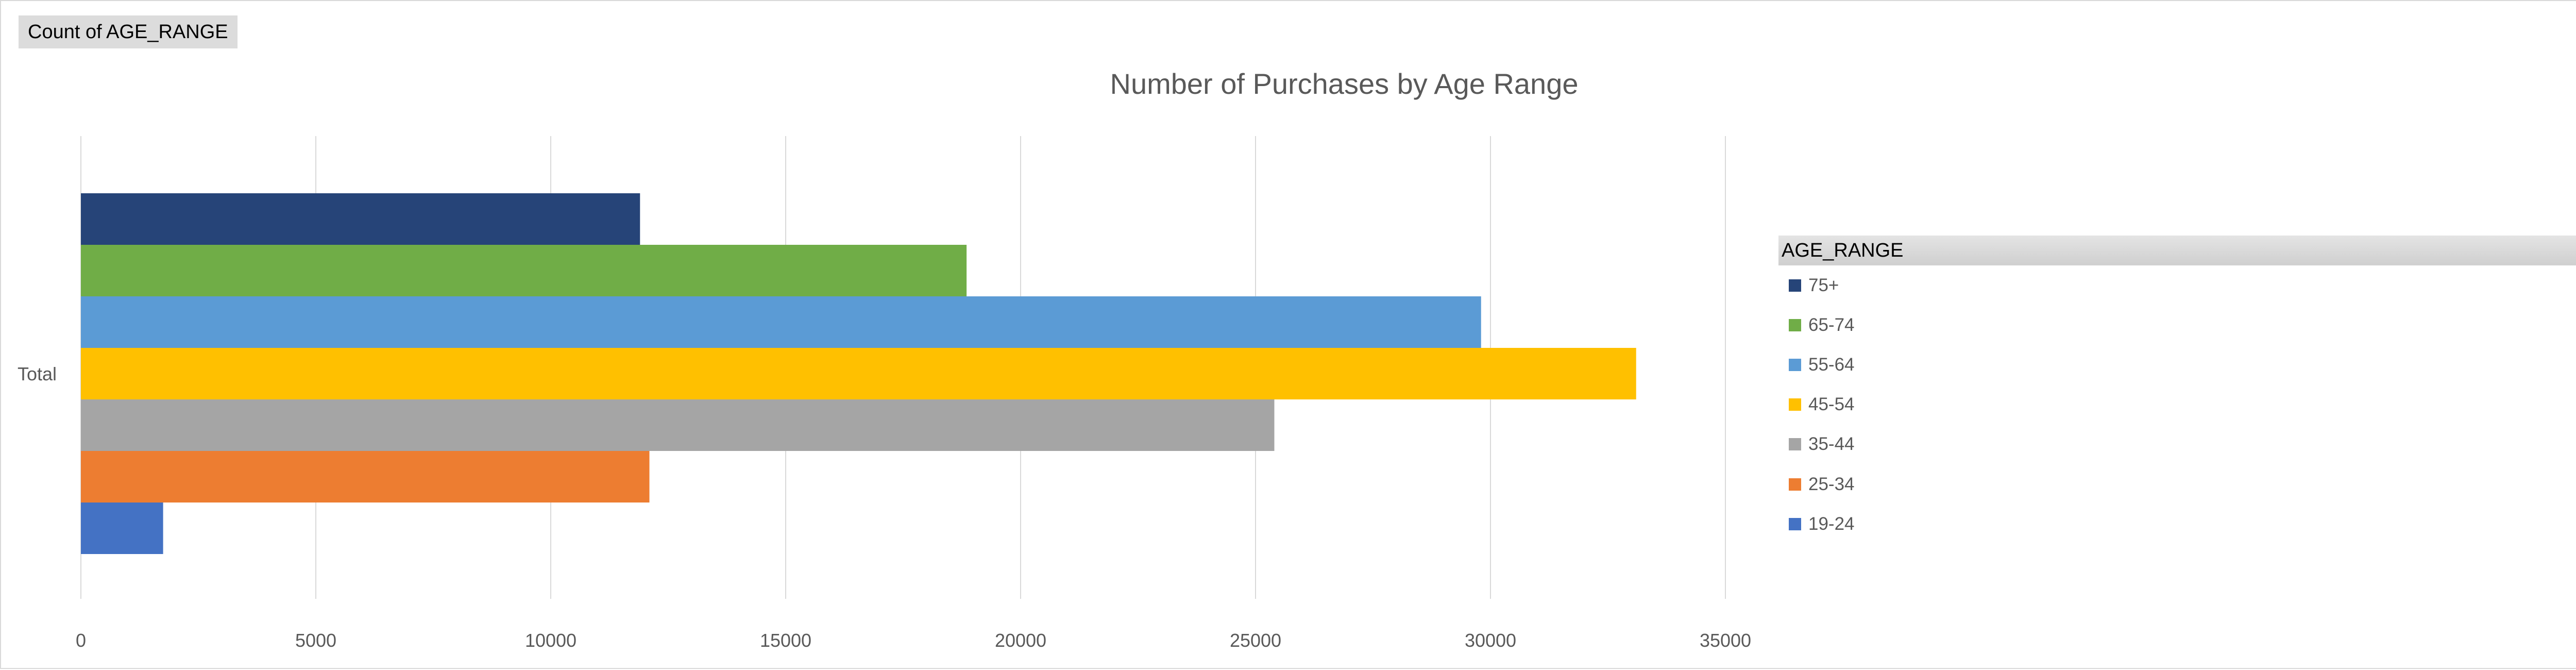 This screenshot has height=670, width=2576. I want to click on bar-75+, so click(360, 219).